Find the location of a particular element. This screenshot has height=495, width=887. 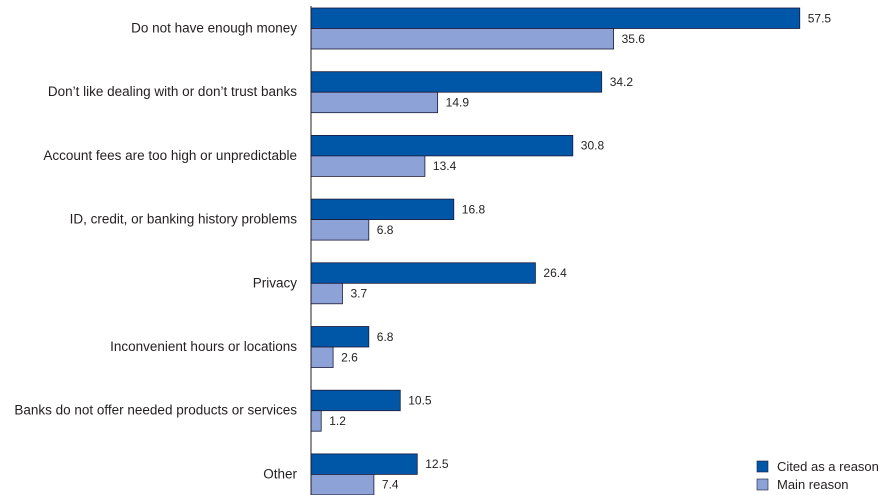

bar-main-inconvenient-hours-or-locations is located at coordinates (322, 357).